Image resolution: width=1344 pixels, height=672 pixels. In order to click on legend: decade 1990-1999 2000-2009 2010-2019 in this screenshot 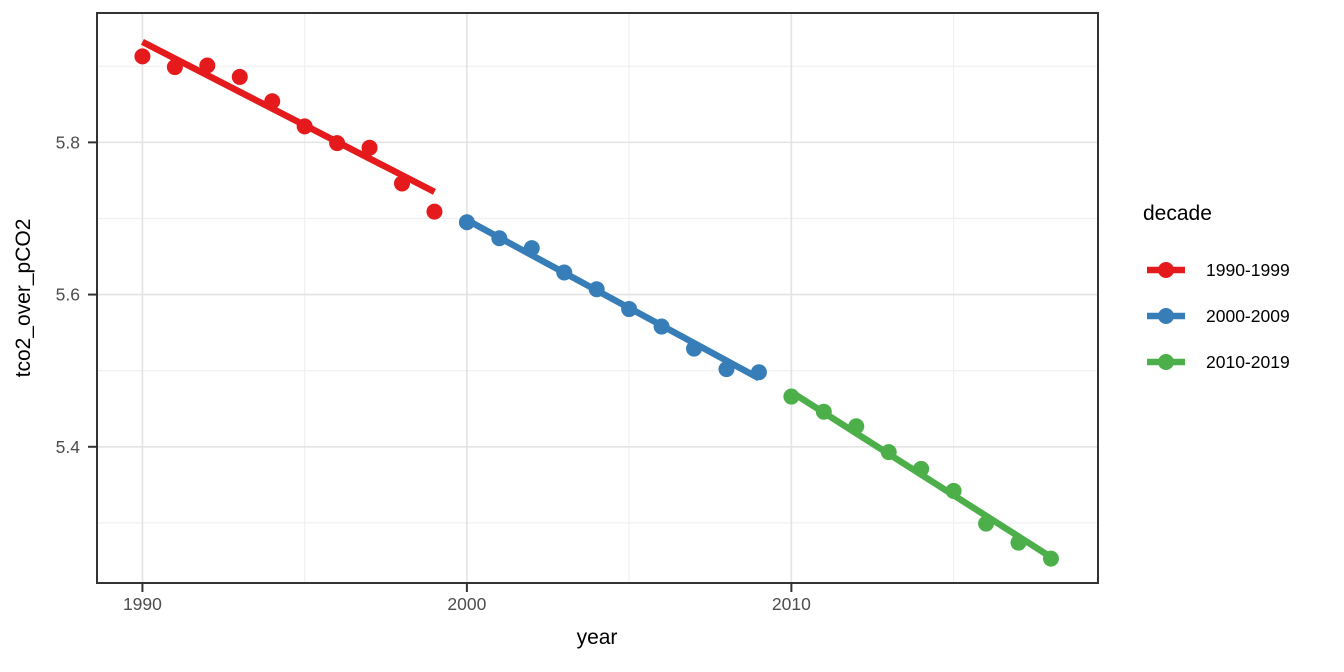, I will do `click(1216, 300)`.